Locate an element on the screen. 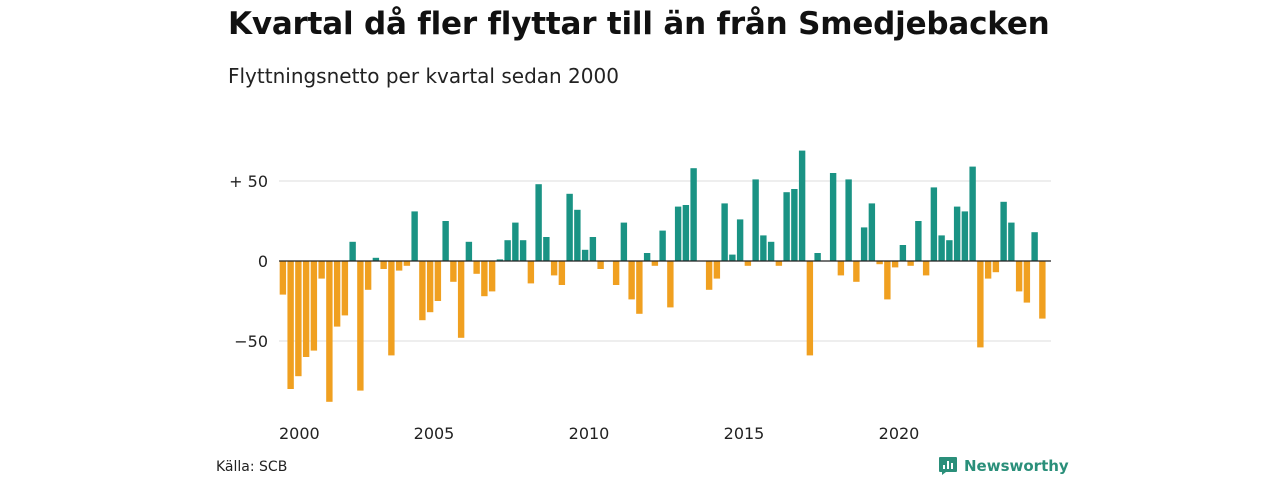 The height and width of the screenshot is (480, 1280). y-tick-label: 0 is located at coordinates (263, 261).